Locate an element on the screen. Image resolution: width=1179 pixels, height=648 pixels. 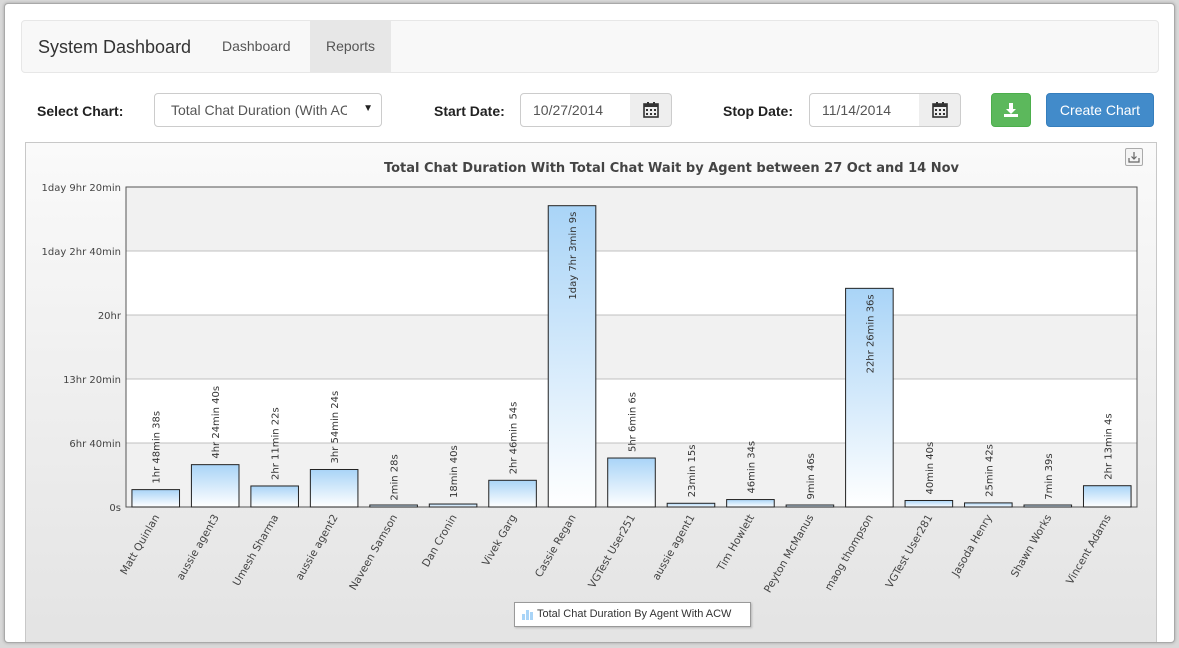
chart-select-value: Total Chat Duration (With ACW) is located at coordinates (259, 110).